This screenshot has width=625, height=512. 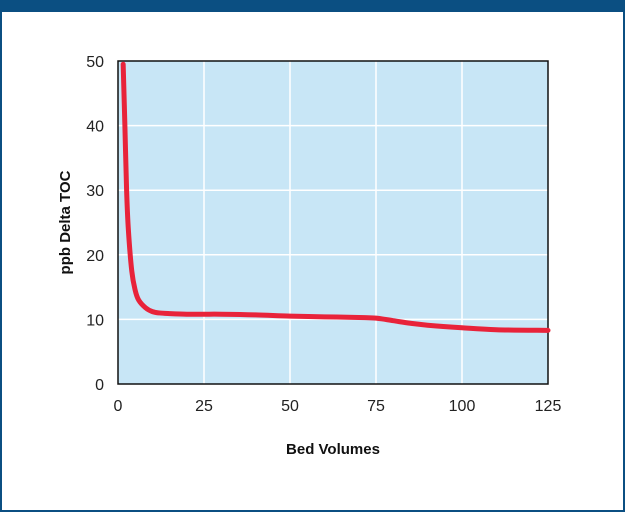 What do you see at coordinates (65, 222) in the screenshot?
I see `y-axis-title: ppb Delta TOC` at bounding box center [65, 222].